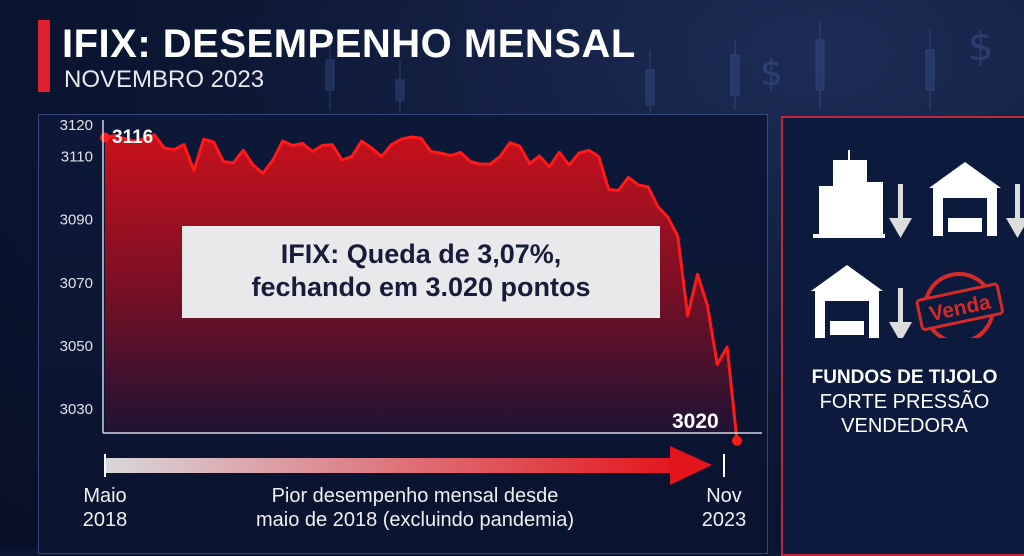  I want to click on y-tick-label: 3090, so click(76, 220).